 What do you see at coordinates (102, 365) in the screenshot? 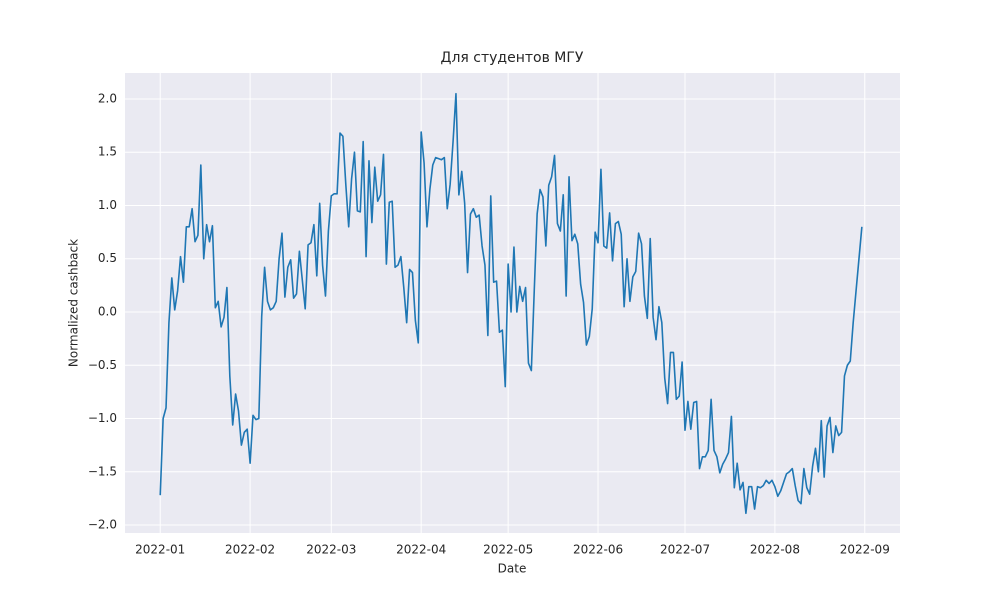
I see `y-tick-label: −0.5` at bounding box center [102, 365].